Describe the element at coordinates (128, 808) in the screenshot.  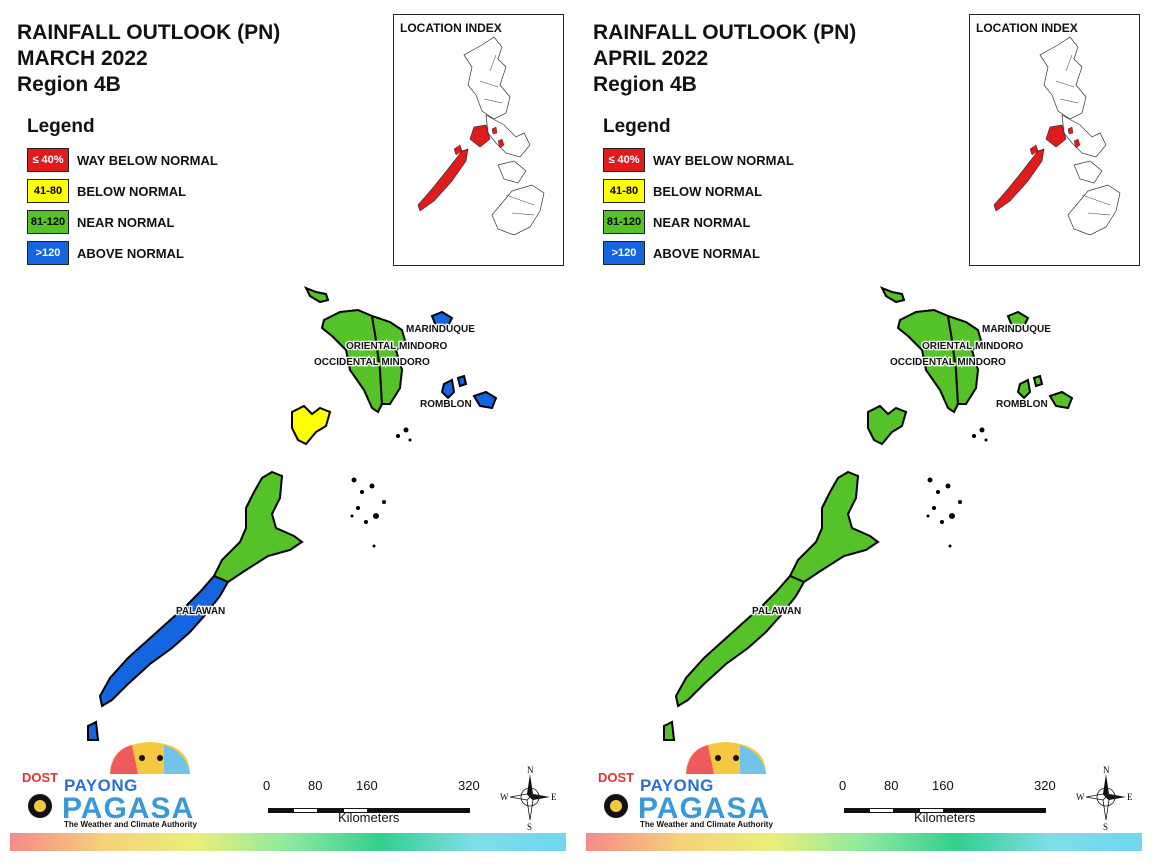
I see `pagasa-text: PAGASA` at that location.